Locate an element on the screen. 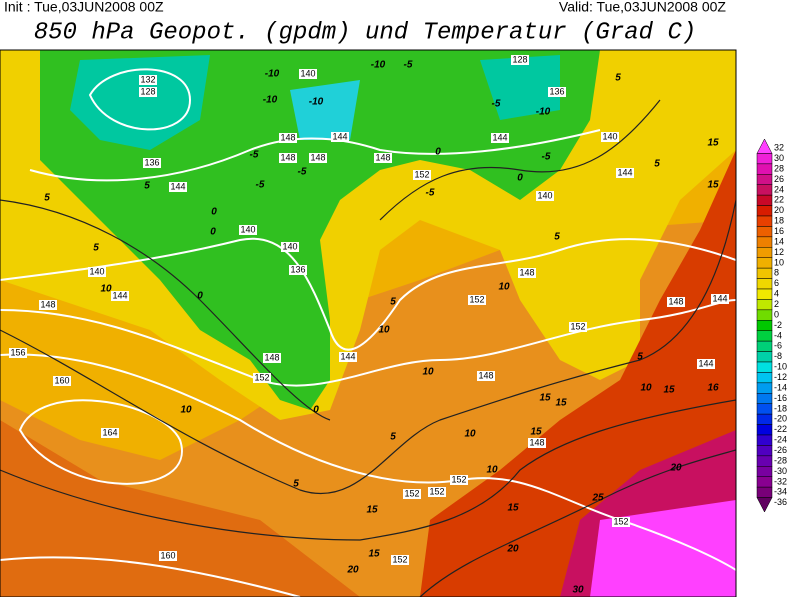 The height and width of the screenshot is (597, 789). geopotential-label: 160 is located at coordinates (61, 380).